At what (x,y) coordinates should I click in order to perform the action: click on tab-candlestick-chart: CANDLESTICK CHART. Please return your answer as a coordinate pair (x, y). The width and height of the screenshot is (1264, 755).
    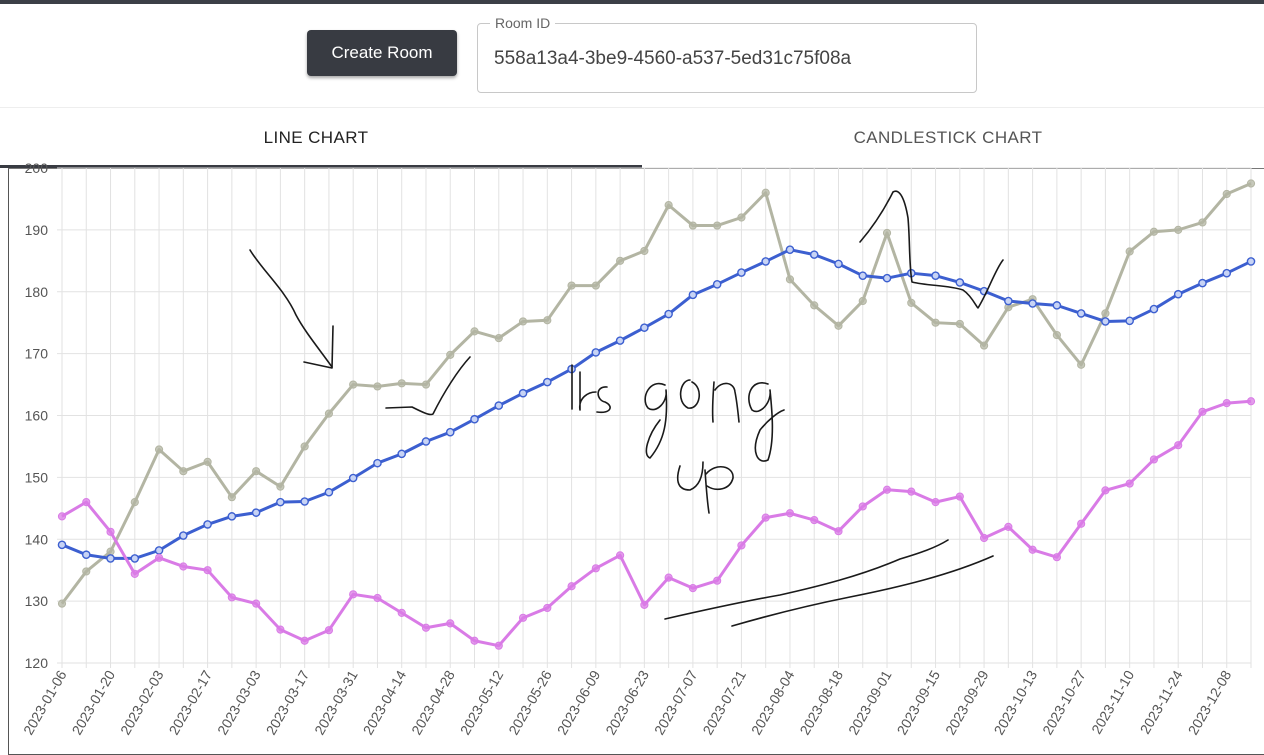
    Looking at the image, I should click on (948, 138).